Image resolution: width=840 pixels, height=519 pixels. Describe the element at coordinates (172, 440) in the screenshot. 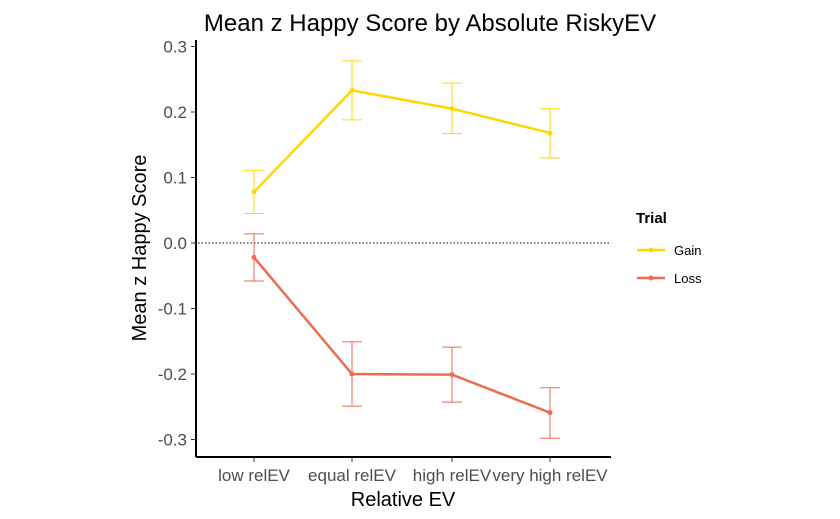

I see `y-tick-label: -0.3` at that location.